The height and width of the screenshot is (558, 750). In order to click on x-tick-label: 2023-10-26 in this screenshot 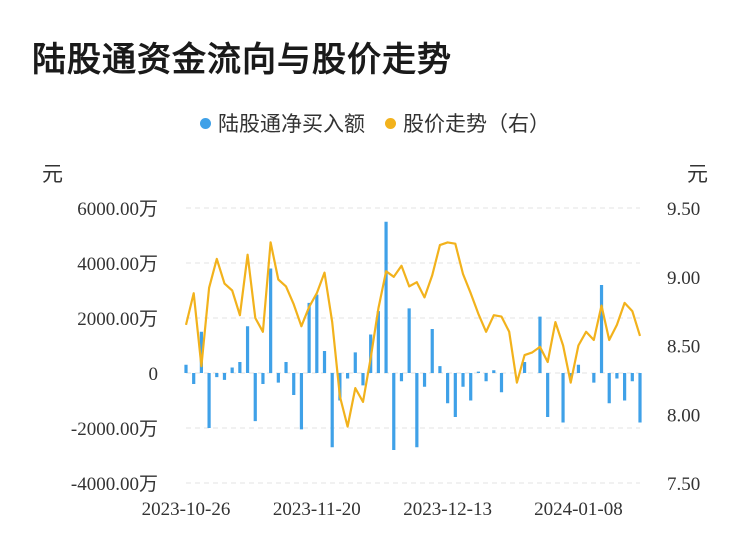, I will do `click(186, 509)`.